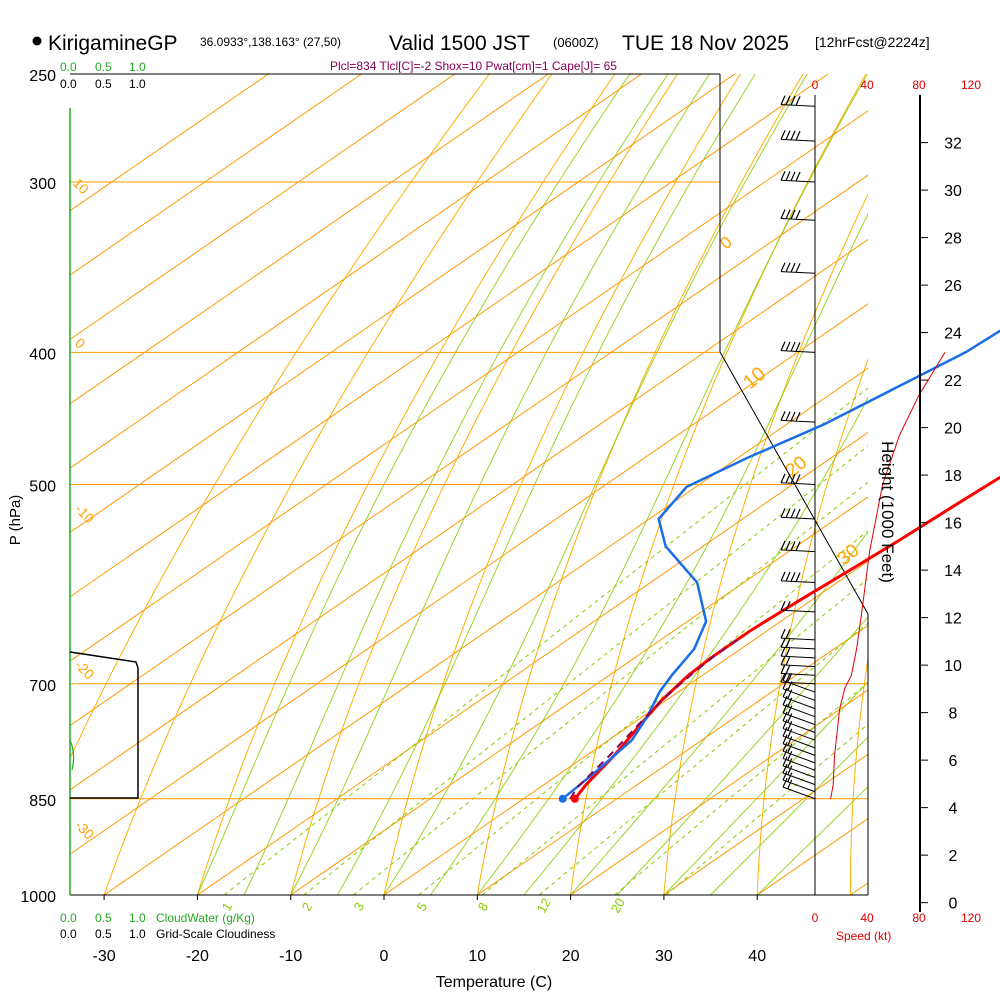  I want to click on temperature-tick-label: -20, so click(197, 956).